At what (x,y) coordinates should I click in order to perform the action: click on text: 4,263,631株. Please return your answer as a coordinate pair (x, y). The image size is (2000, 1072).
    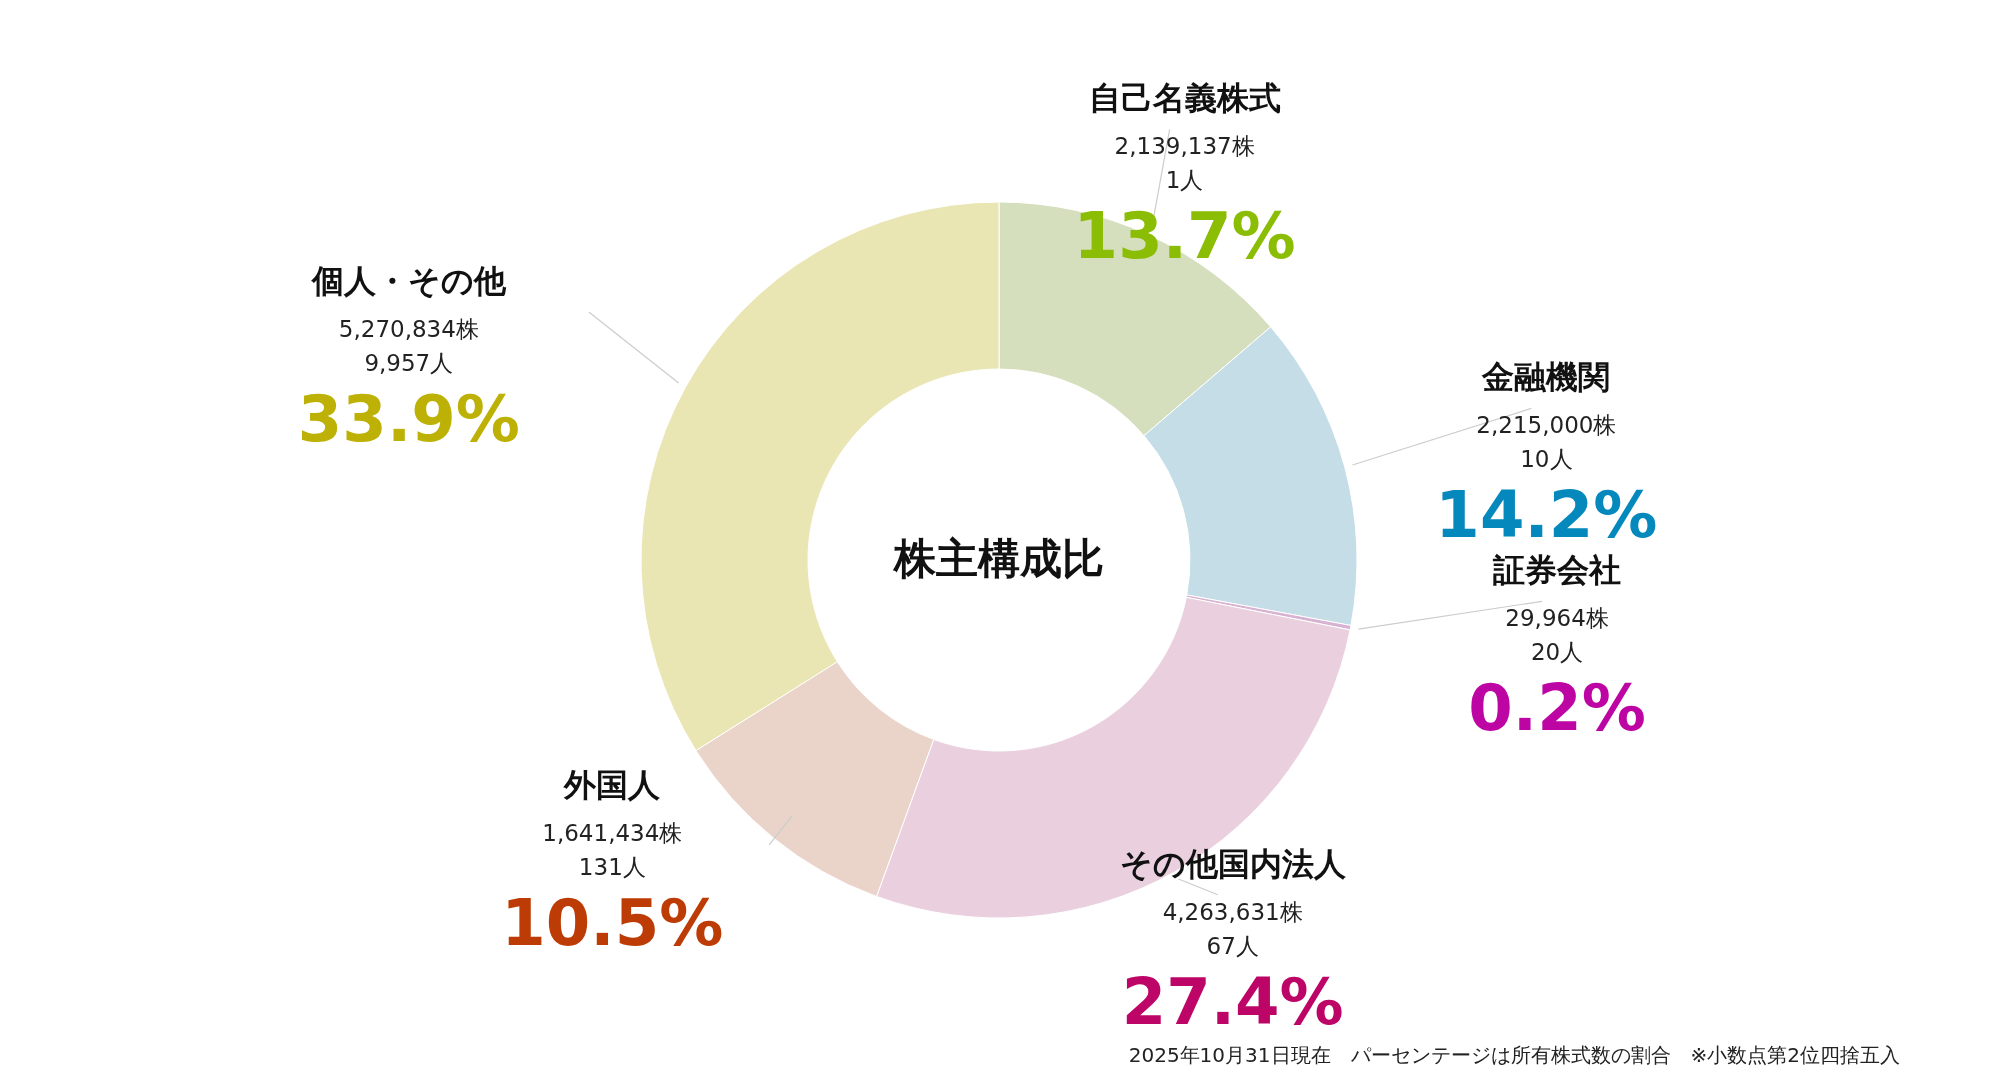
    Looking at the image, I should click on (1232, 911).